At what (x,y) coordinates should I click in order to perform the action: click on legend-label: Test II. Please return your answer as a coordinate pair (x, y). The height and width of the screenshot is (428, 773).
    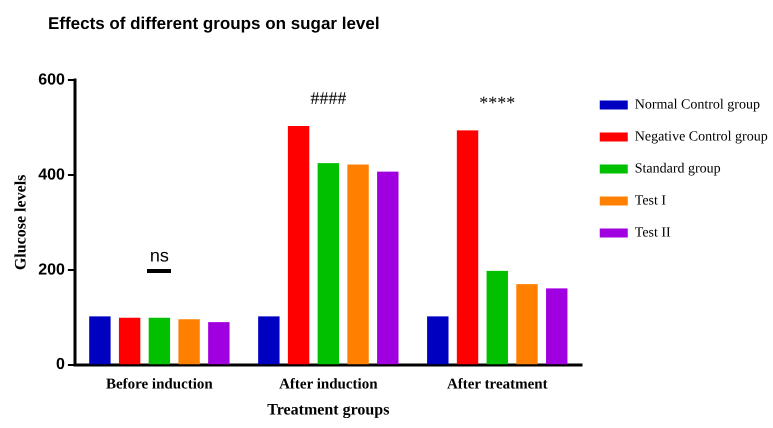
    Looking at the image, I should click on (653, 233).